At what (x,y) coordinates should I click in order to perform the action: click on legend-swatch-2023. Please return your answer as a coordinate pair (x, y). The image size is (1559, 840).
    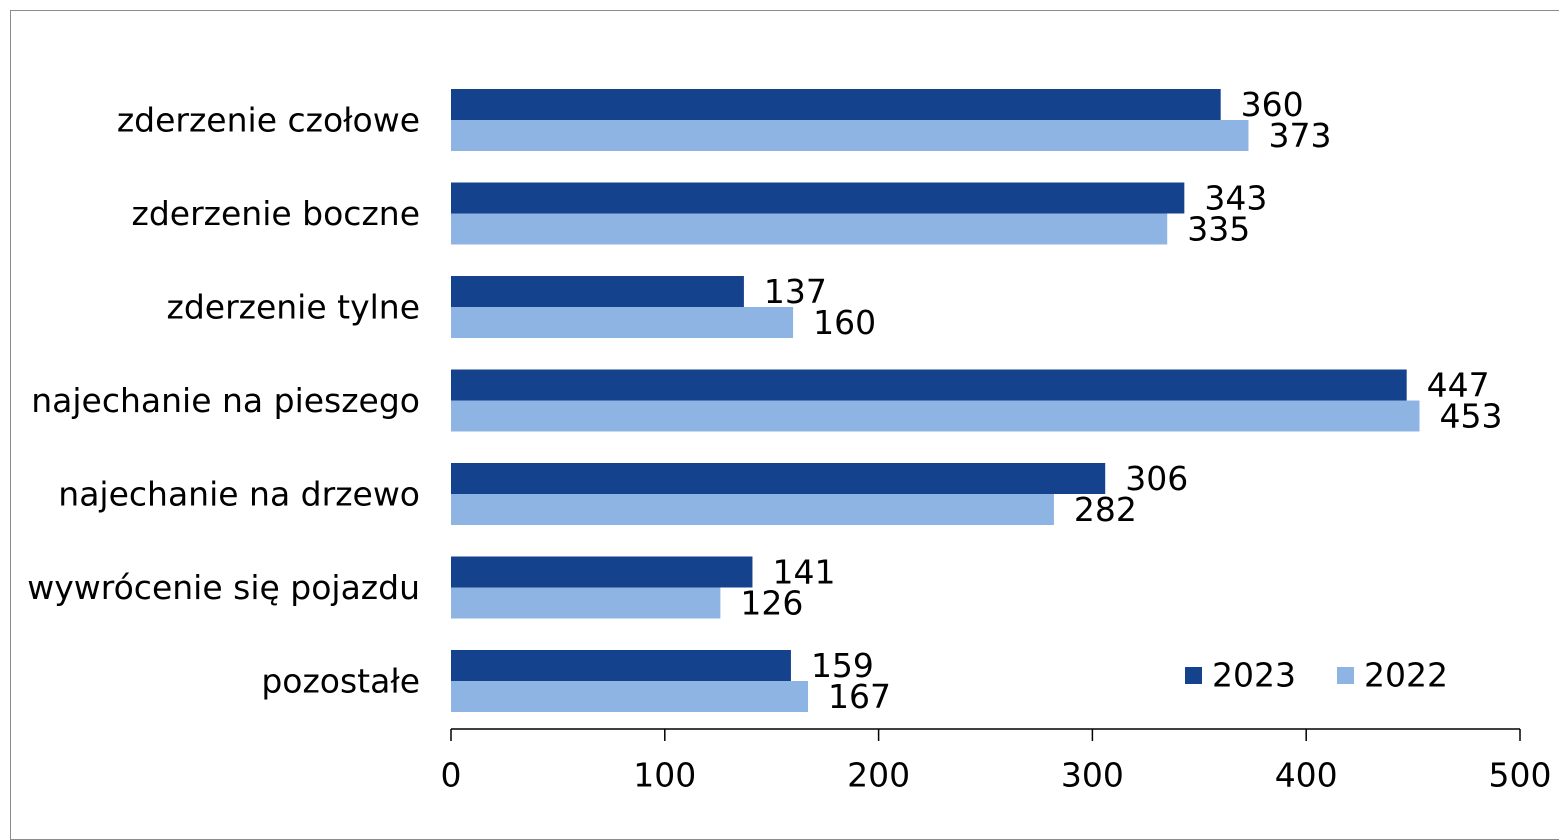
    Looking at the image, I should click on (1193, 675).